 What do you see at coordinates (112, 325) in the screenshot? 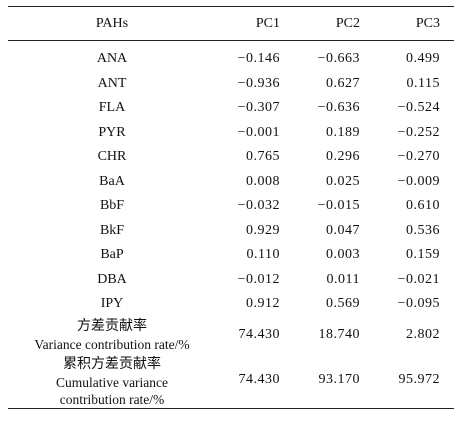
I see `variance-label-cn: 方差贡献率` at bounding box center [112, 325].